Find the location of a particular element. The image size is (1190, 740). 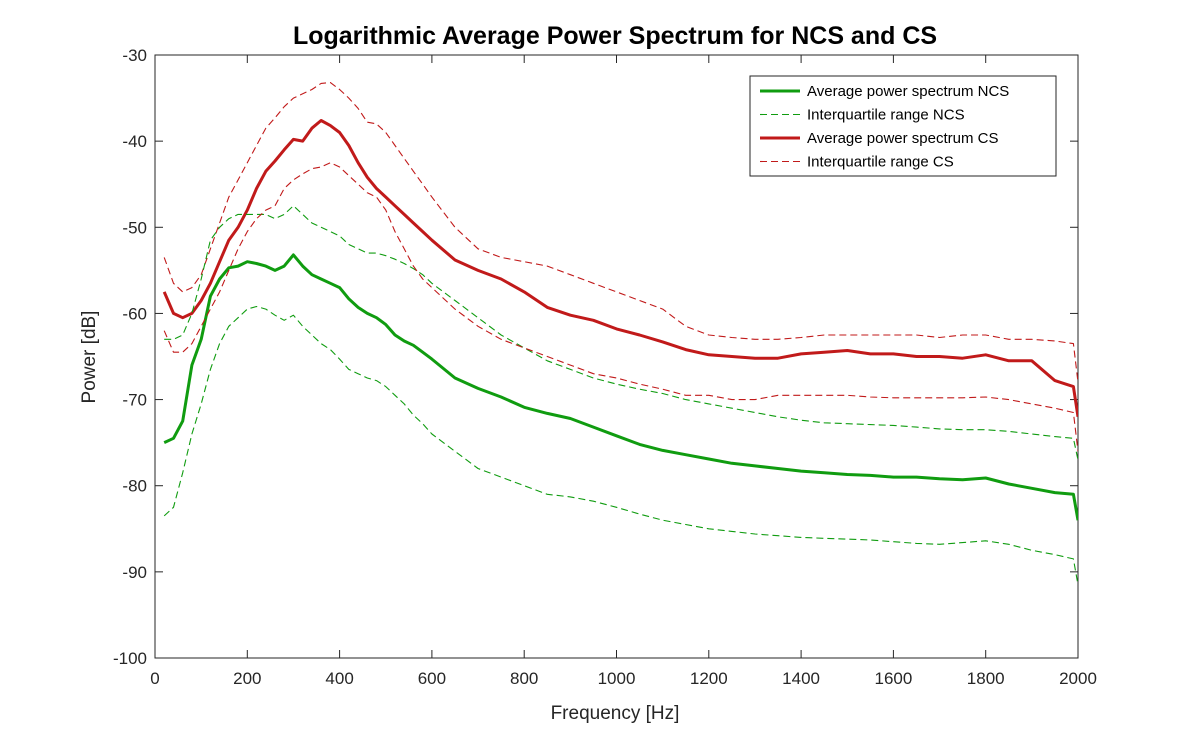

x-tick-label: 800 is located at coordinates (524, 678).